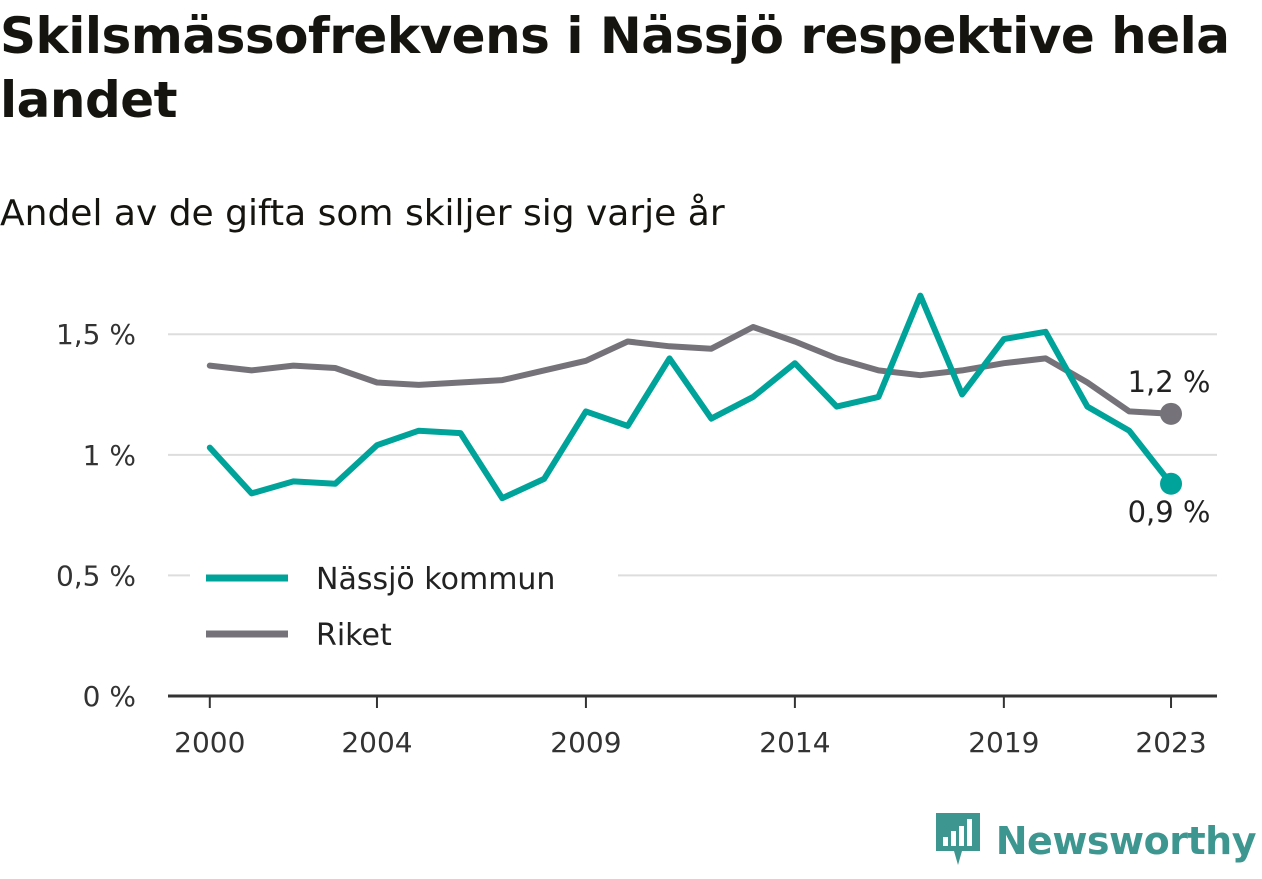 The width and height of the screenshot is (1262, 879). What do you see at coordinates (690, 370) in the screenshot?
I see `series-line` at bounding box center [690, 370].